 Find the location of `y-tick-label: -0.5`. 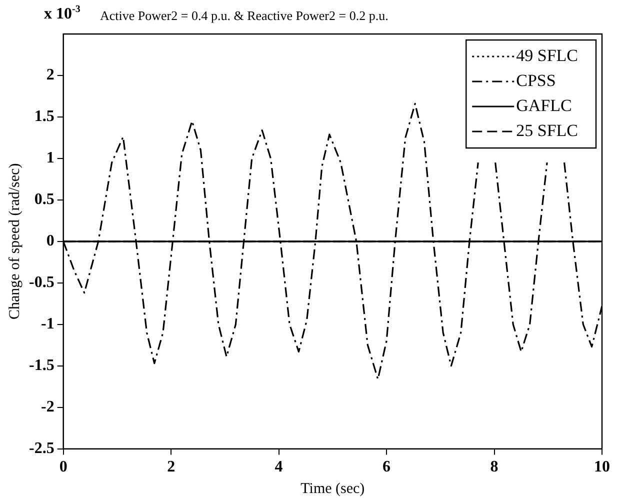

y-tick-label: -0.5 is located at coordinates (41, 283).